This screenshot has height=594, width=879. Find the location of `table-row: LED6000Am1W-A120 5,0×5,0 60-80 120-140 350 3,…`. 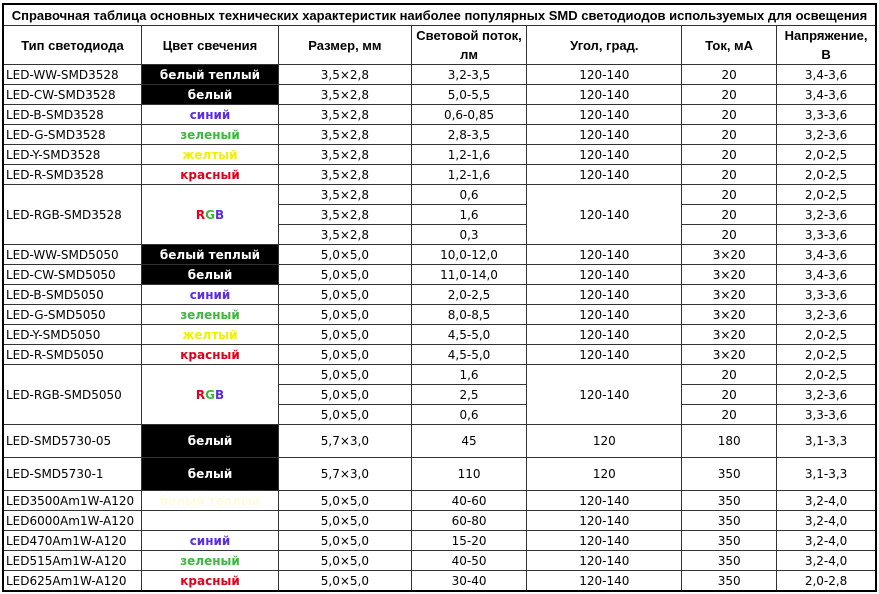

table-row: LED6000Am1W-A120 5,0×5,0 60-80 120-140 350 3,… is located at coordinates (439, 520).